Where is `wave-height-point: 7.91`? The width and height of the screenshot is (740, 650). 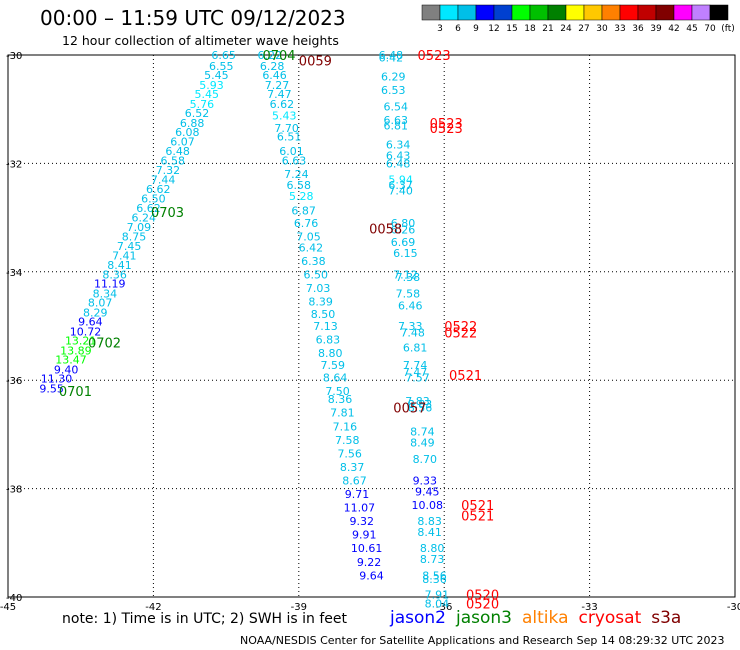 wave-height-point: 7.91 is located at coordinates (437, 594).